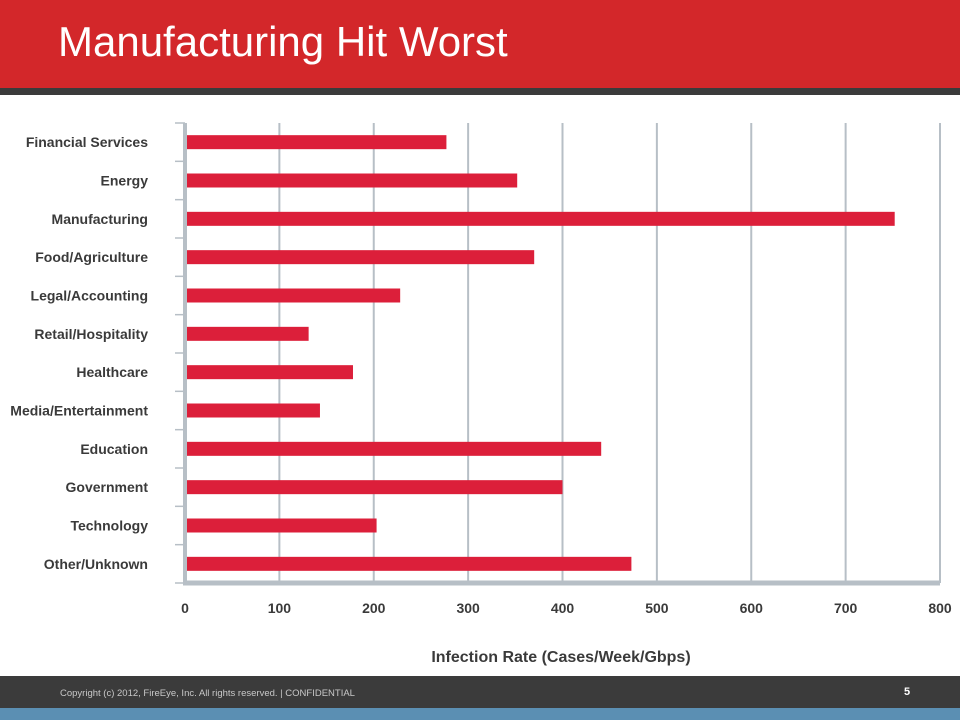 The image size is (960, 720). What do you see at coordinates (79, 411) in the screenshot?
I see `category-label: Media/Entertainment` at bounding box center [79, 411].